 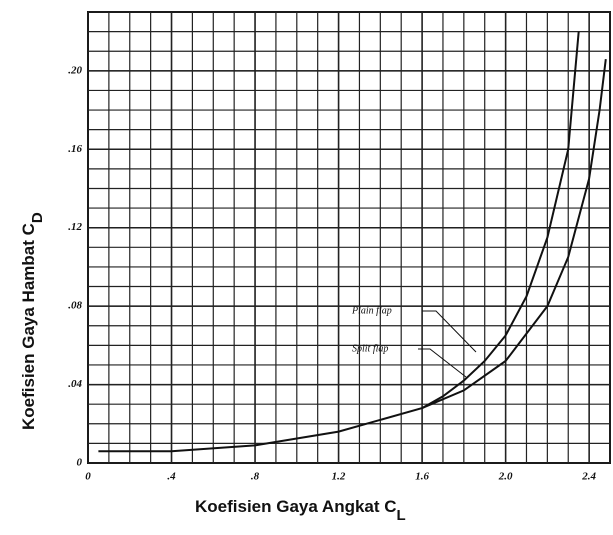 What do you see at coordinates (505, 477) in the screenshot?
I see `x-tick-label: 2.0` at bounding box center [505, 477].